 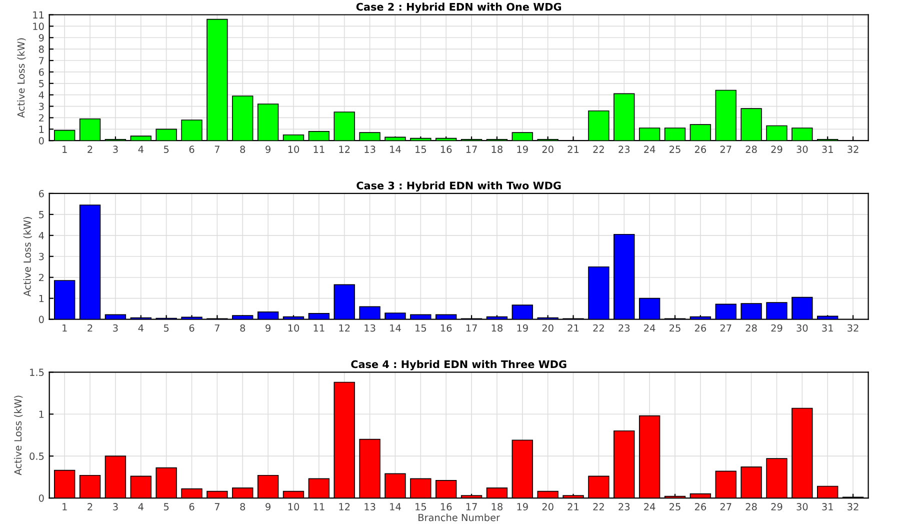 I want to click on chart-title: Case 4 : Hybrid EDN with Three WDG, so click(x=458, y=365).